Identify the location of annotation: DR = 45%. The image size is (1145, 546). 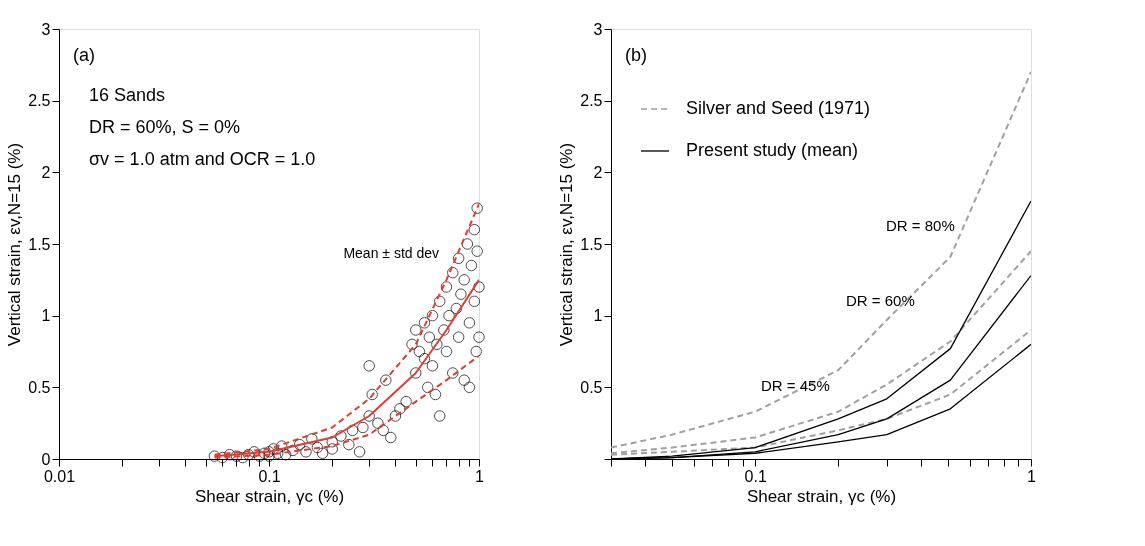
(795, 385).